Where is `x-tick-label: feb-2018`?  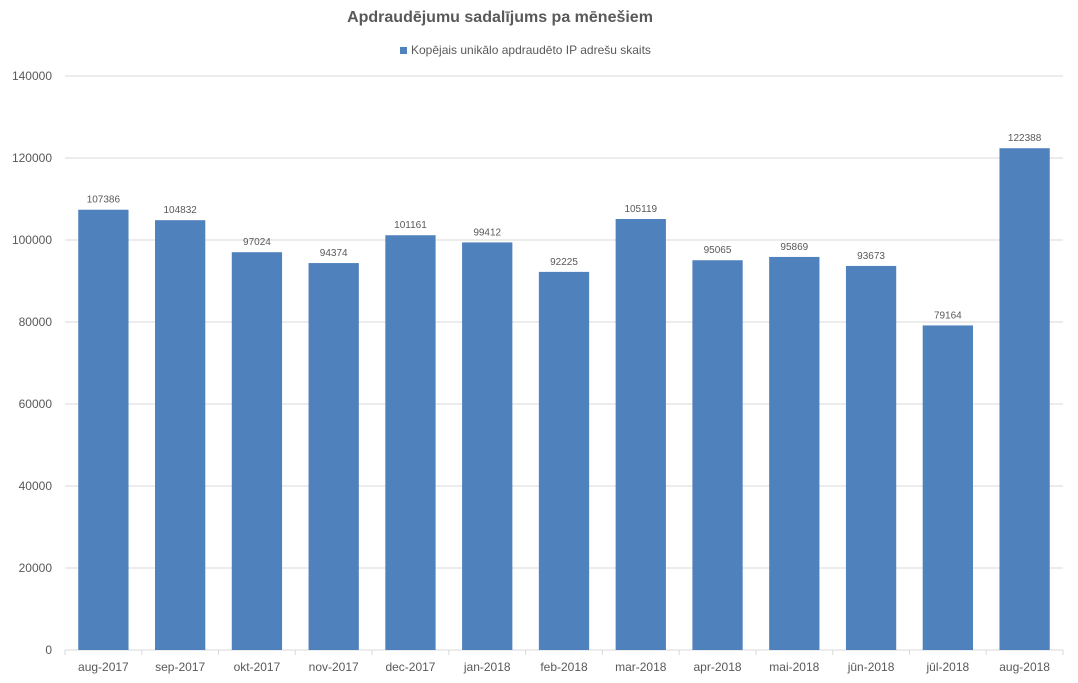
x-tick-label: feb-2018 is located at coordinates (564, 667).